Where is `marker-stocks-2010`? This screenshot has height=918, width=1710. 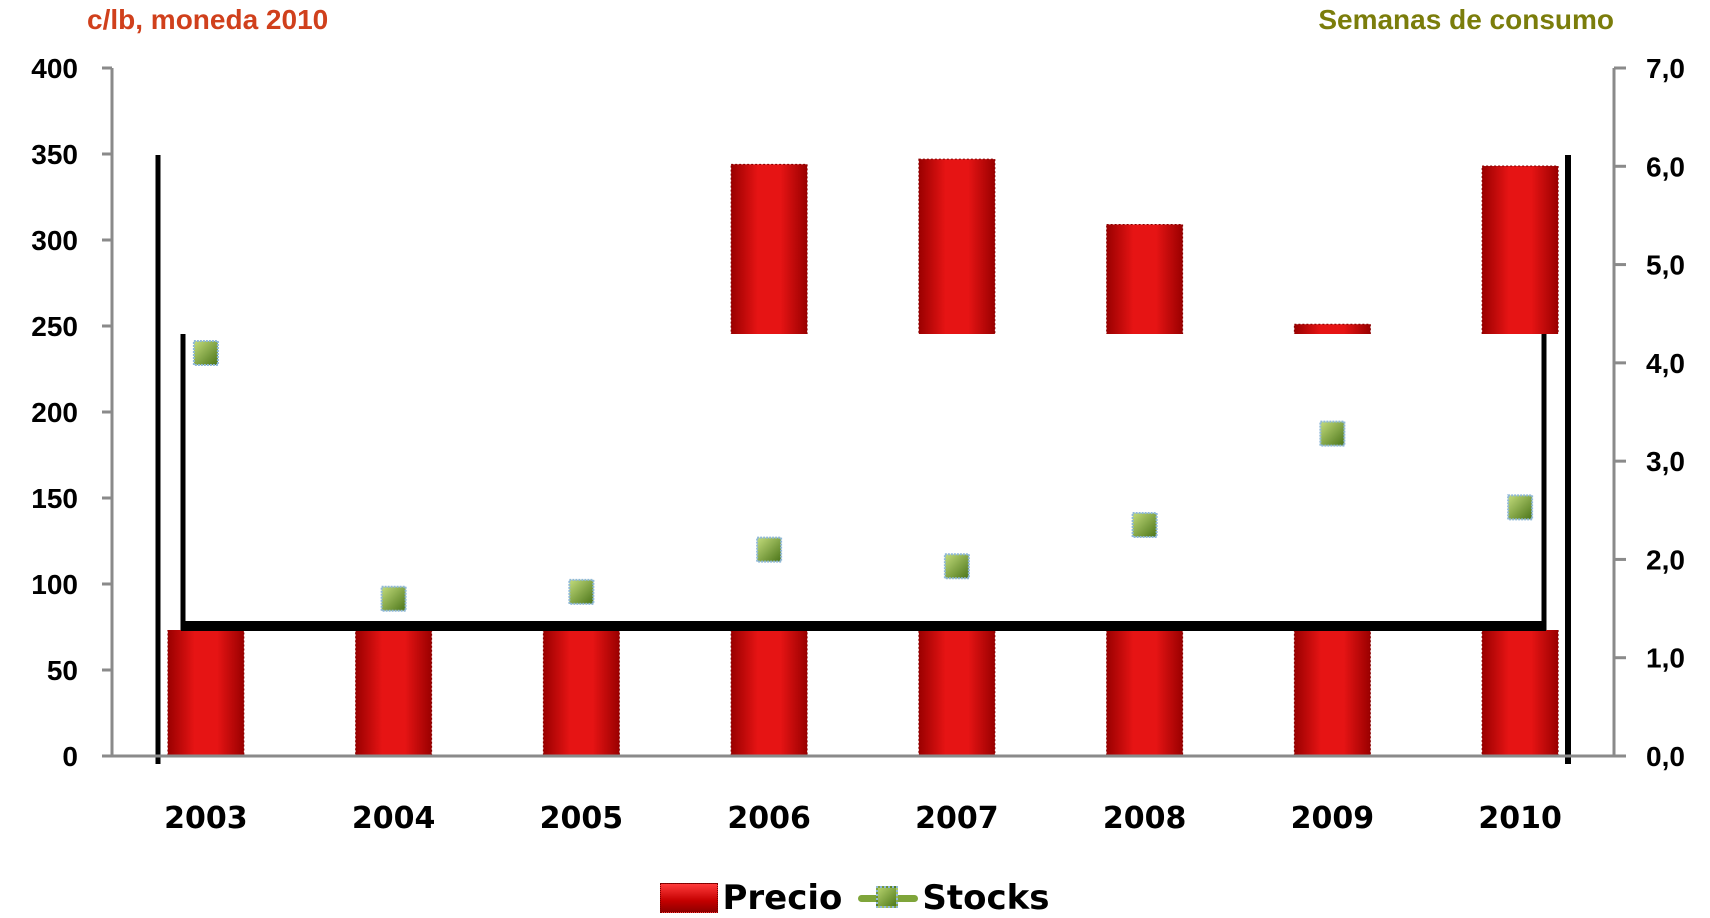 marker-stocks-2010 is located at coordinates (1520, 507).